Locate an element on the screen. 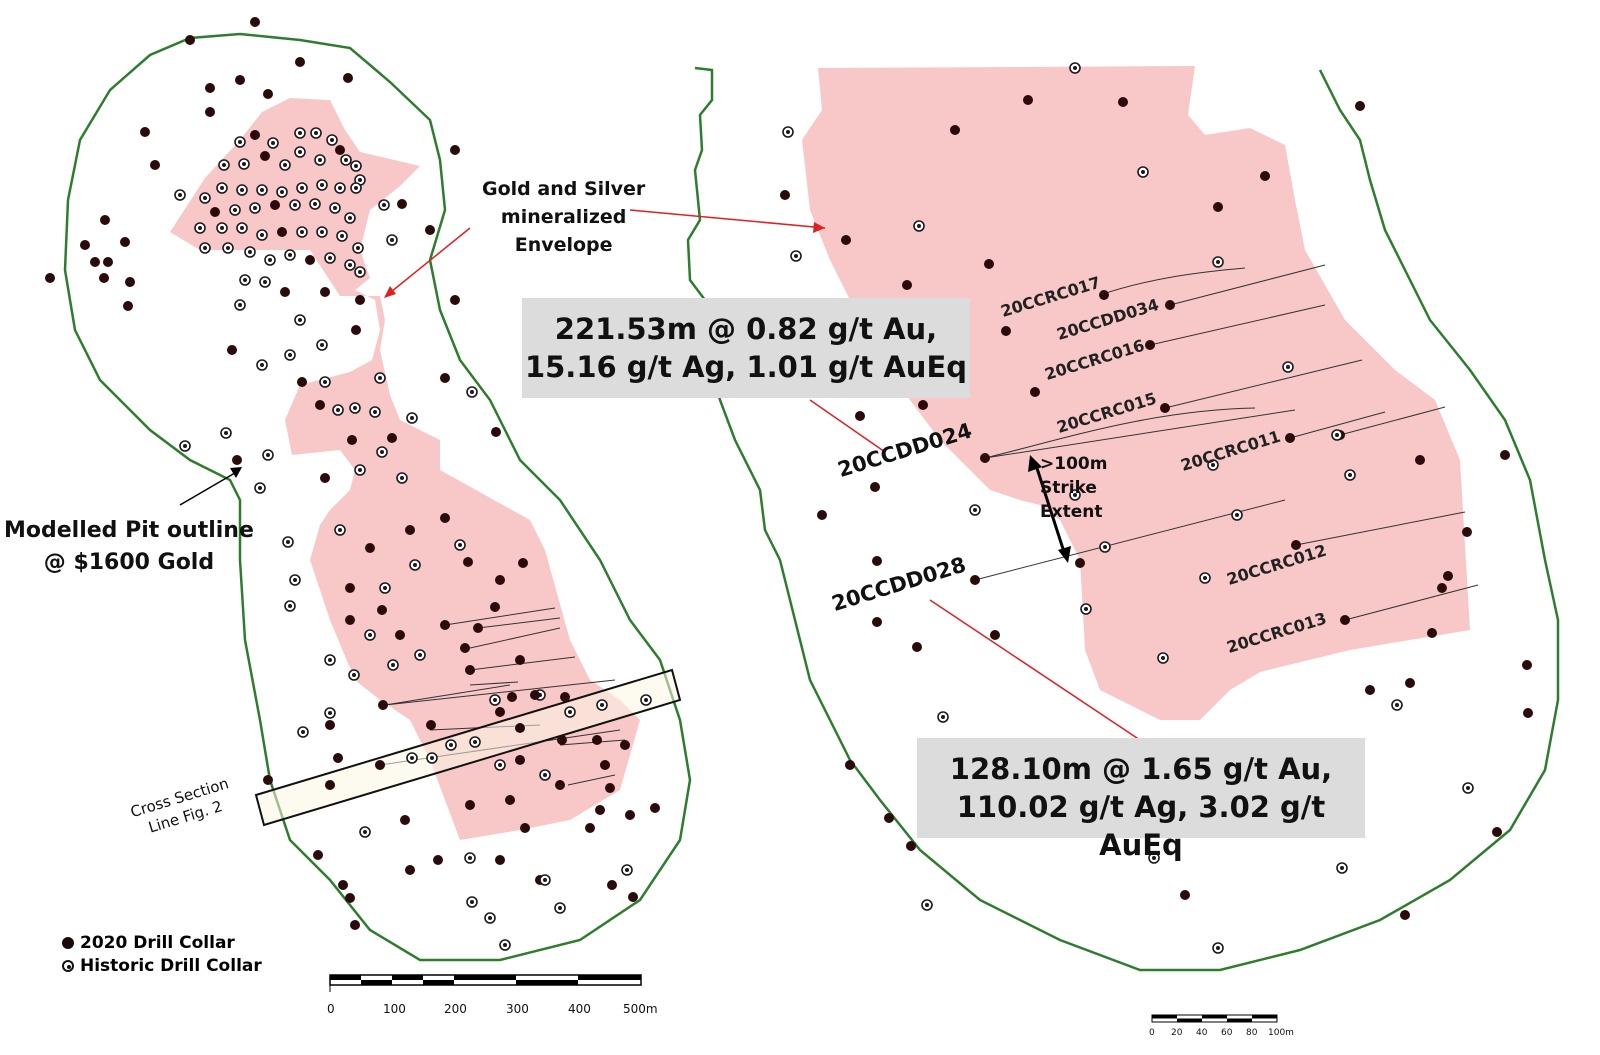  scale-left-tick-1: 100 is located at coordinates (394, 1009).